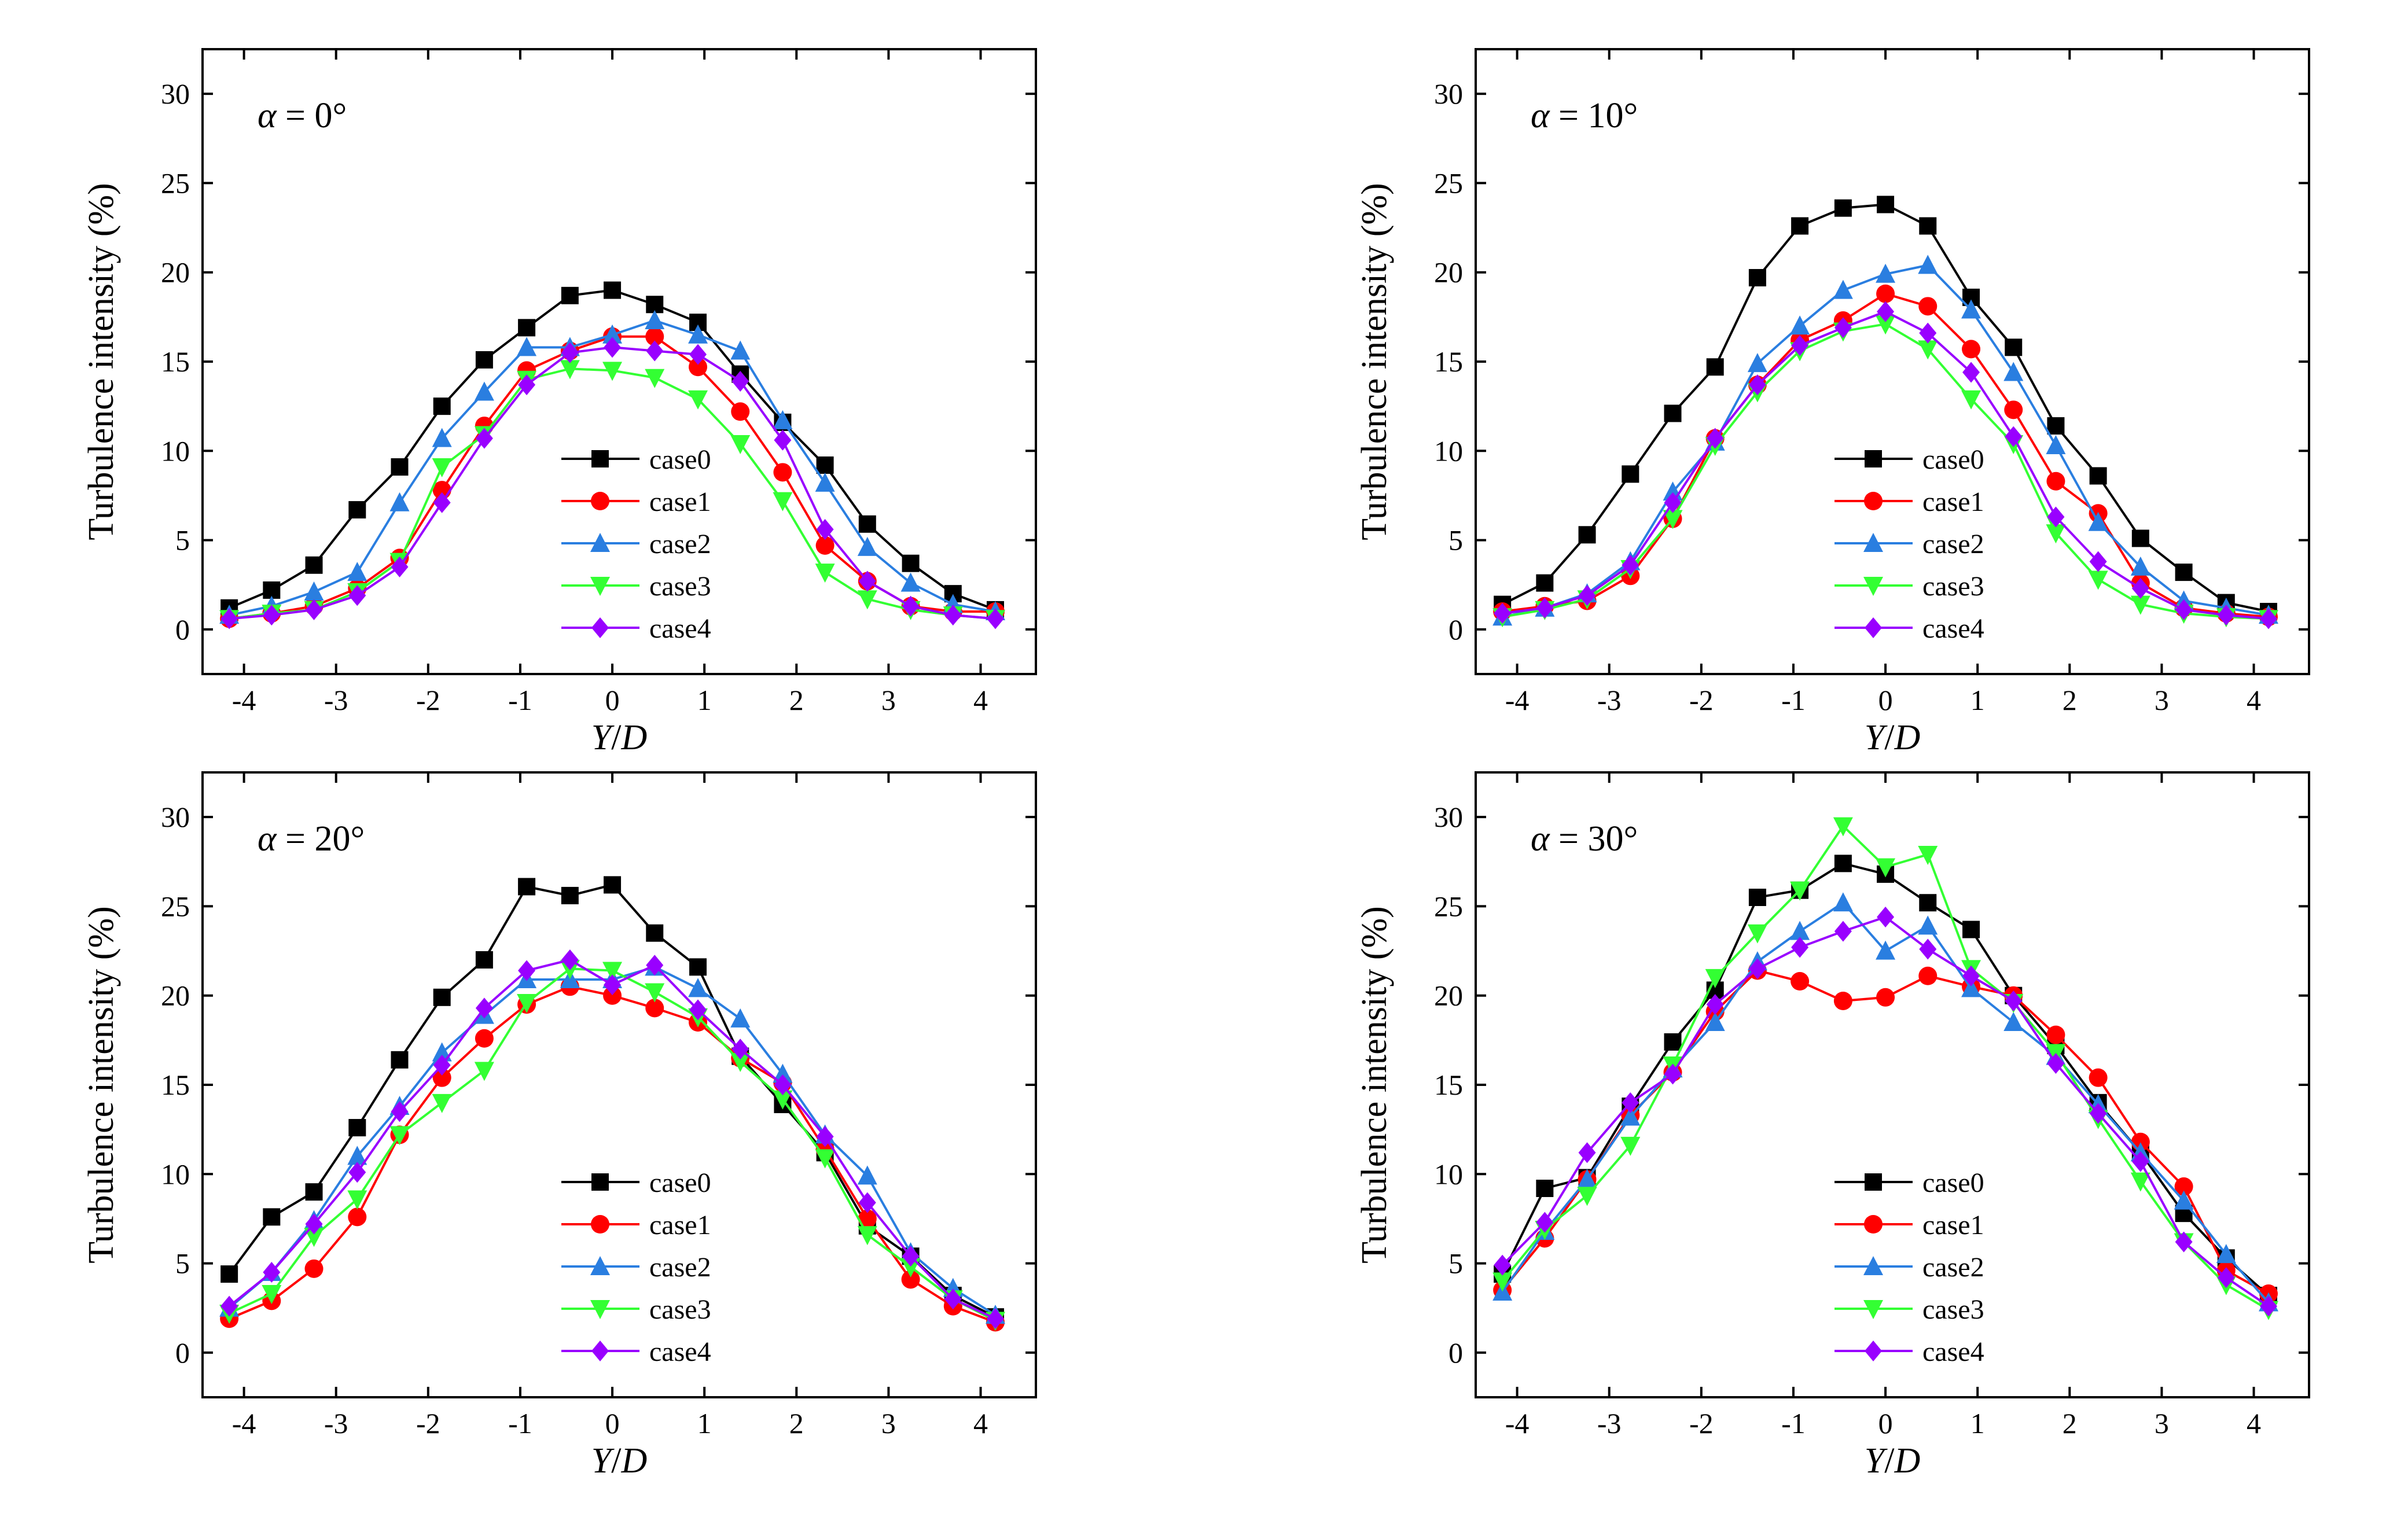 This screenshot has width=2408, height=1528. Describe the element at coordinates (101, 1085) in the screenshot. I see `y-axis-label: Turbulence intensity (%)` at that location.